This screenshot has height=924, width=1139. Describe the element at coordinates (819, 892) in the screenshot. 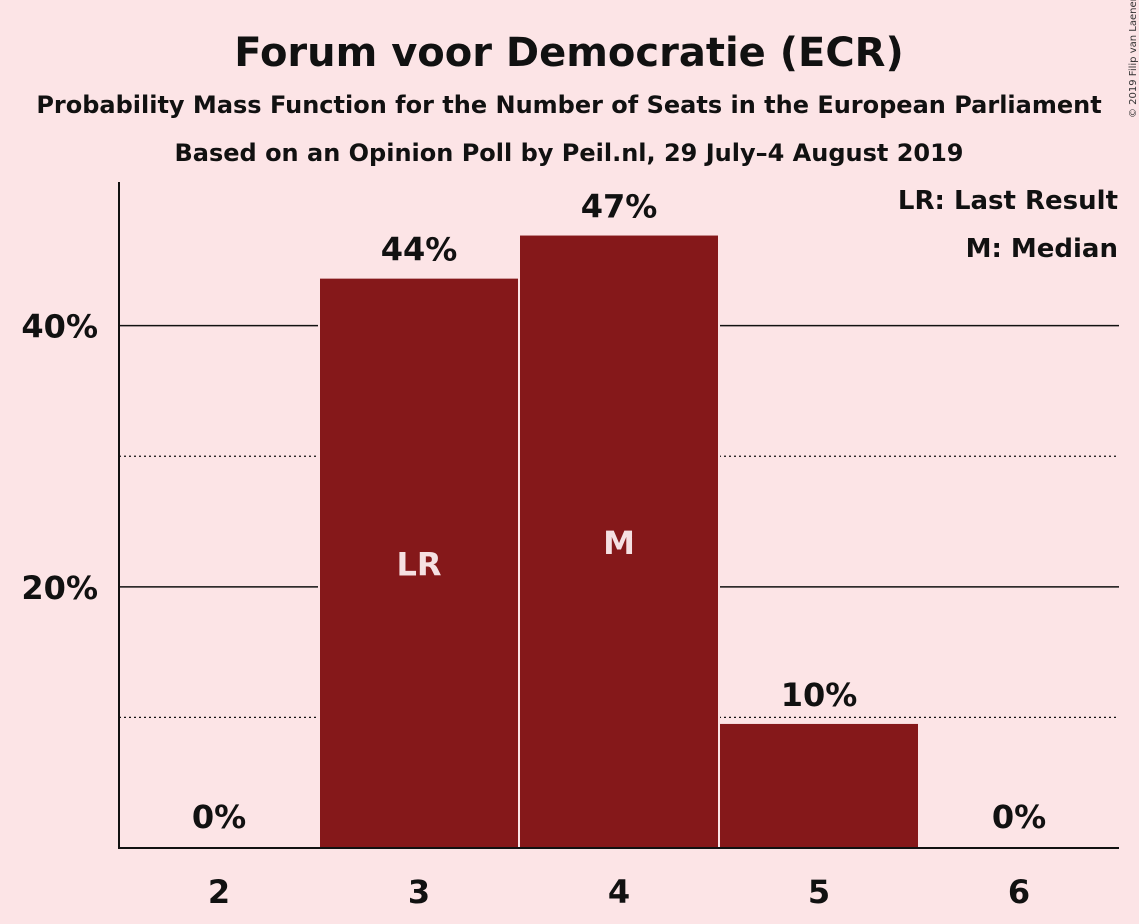

I see `x-tick-label: 5` at that location.